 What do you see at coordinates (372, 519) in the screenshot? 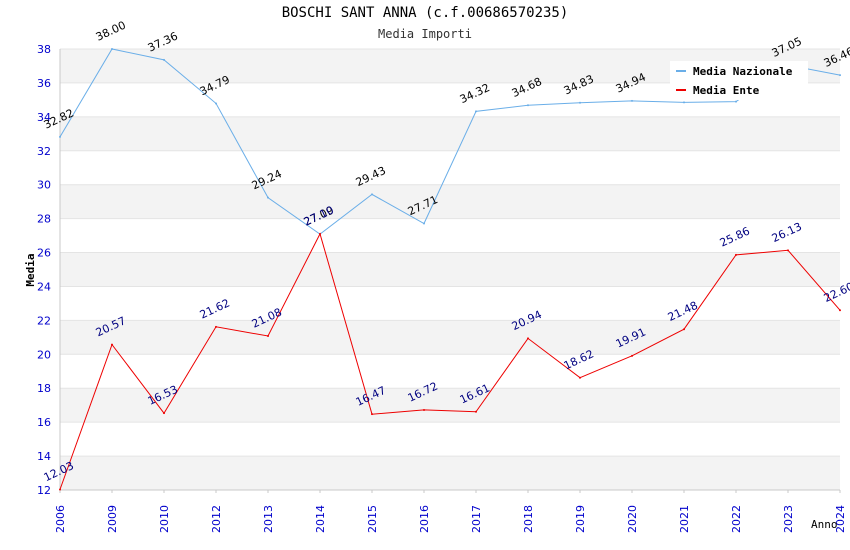
I see `x-tick-label: 2015` at bounding box center [372, 519].